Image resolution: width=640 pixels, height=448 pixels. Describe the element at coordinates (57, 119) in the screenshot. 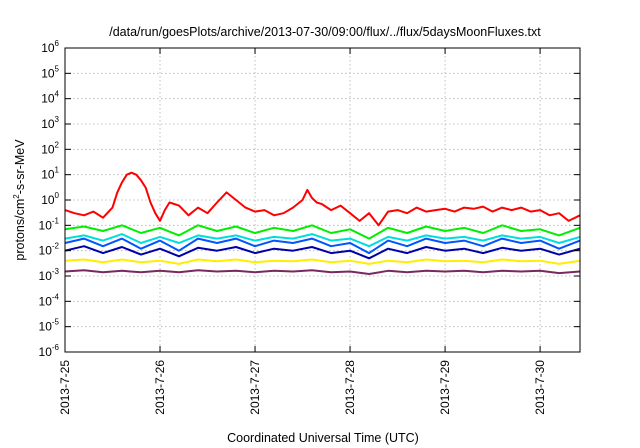

I see `y-tick-label-exp: 3` at that location.